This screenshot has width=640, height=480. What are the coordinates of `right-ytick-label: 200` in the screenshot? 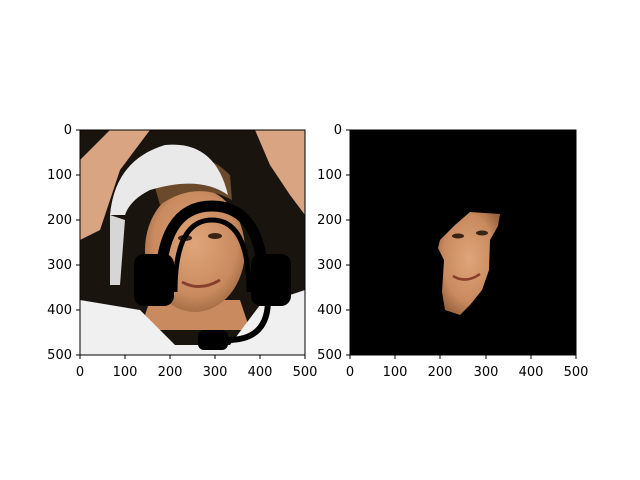 It's located at (329, 220).